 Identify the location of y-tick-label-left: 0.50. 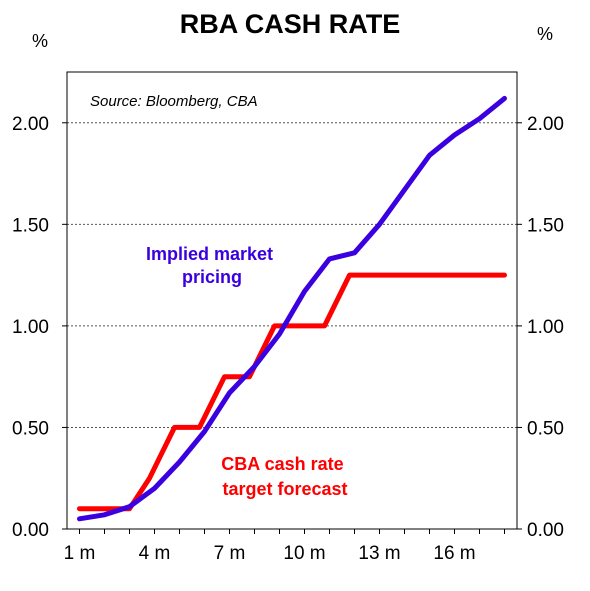
(30, 428).